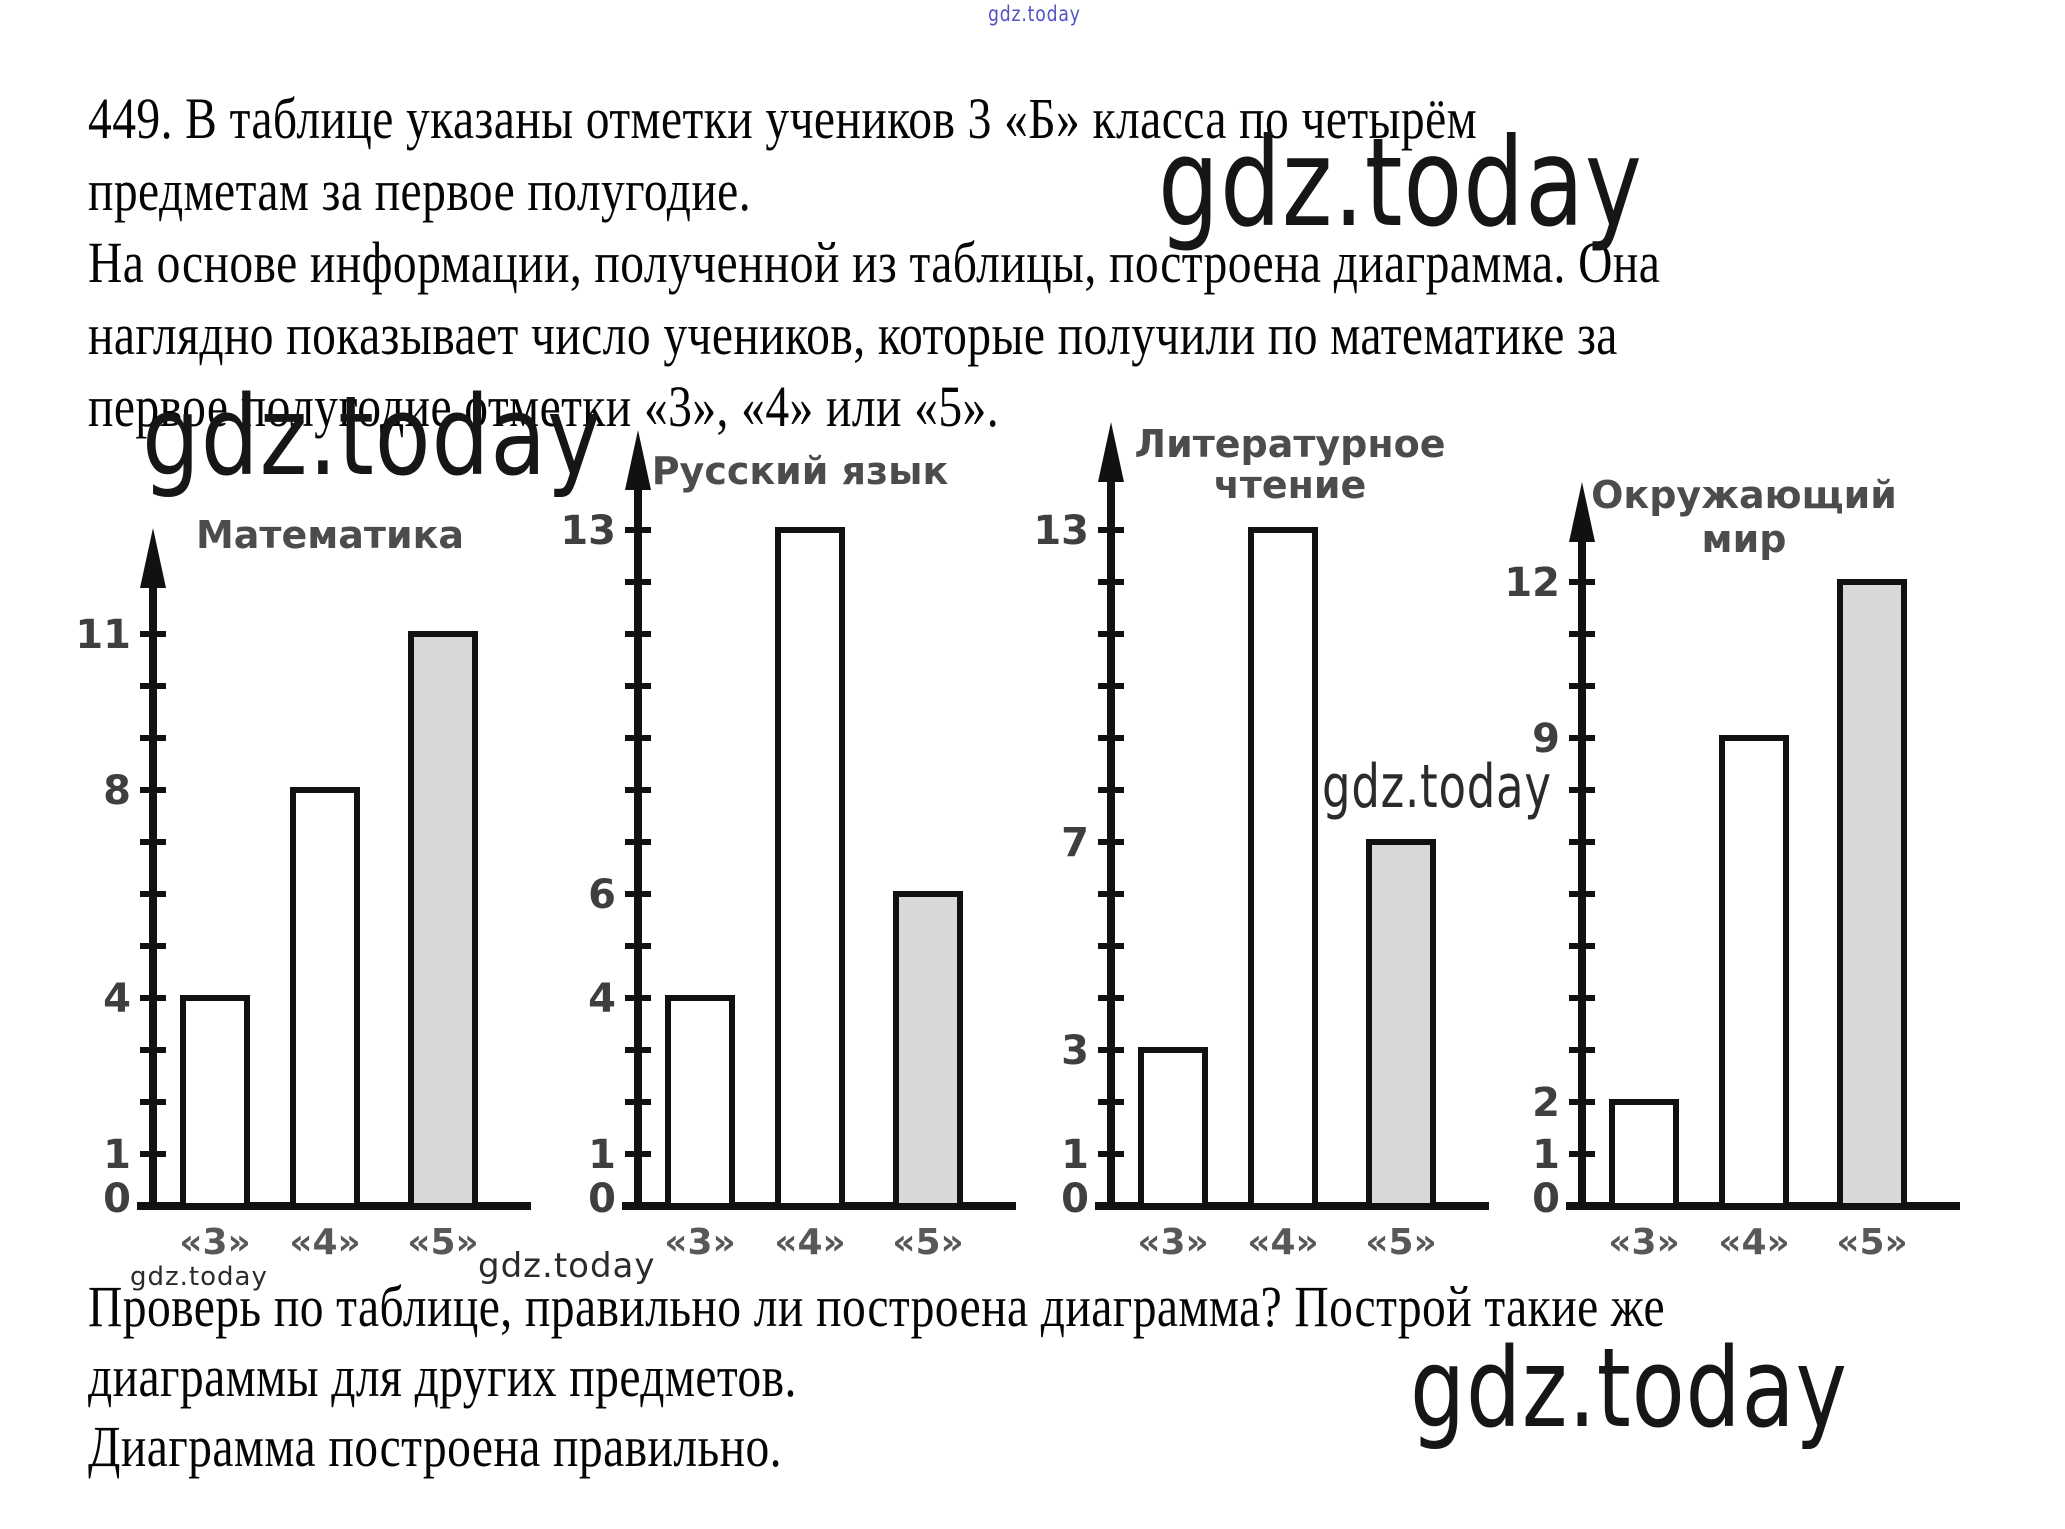 Image resolution: width=2065 pixels, height=1529 pixels. I want to click on watermark-bottom-small-1: gdz.today, so click(199, 1277).